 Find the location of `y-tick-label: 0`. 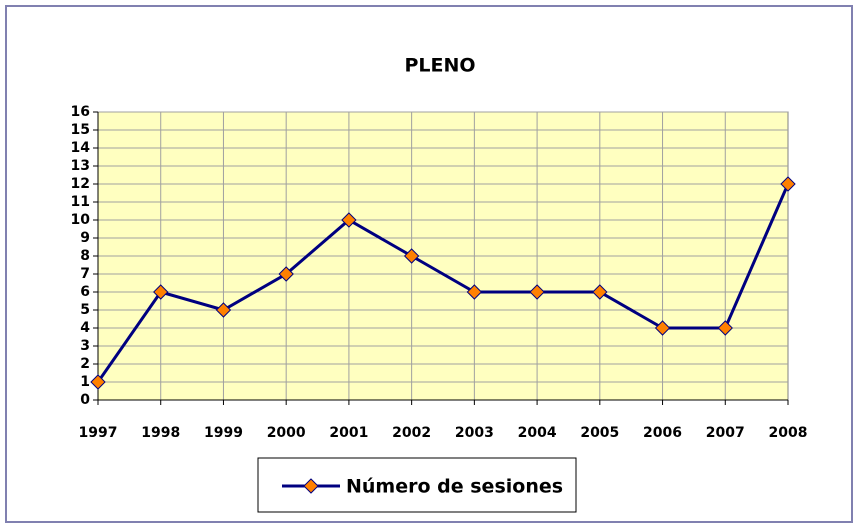

y-tick-label: 0 is located at coordinates (85, 400).